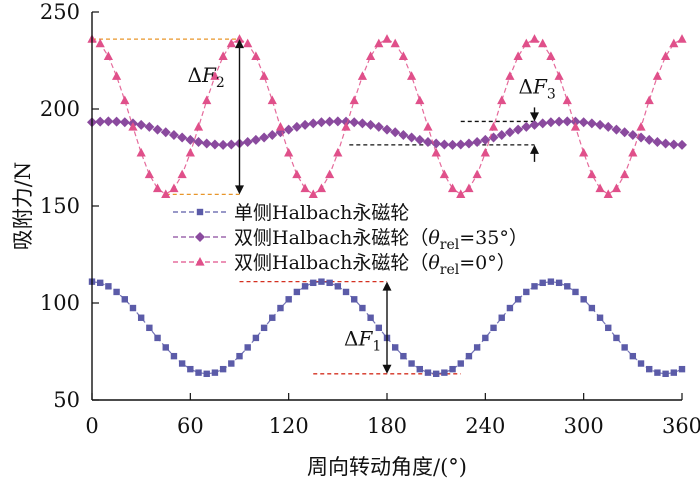 This screenshot has height=489, width=700. I want to click on legend-entry-2: 双侧Halbach永磁轮（θrel=35°）, so click(350, 240).